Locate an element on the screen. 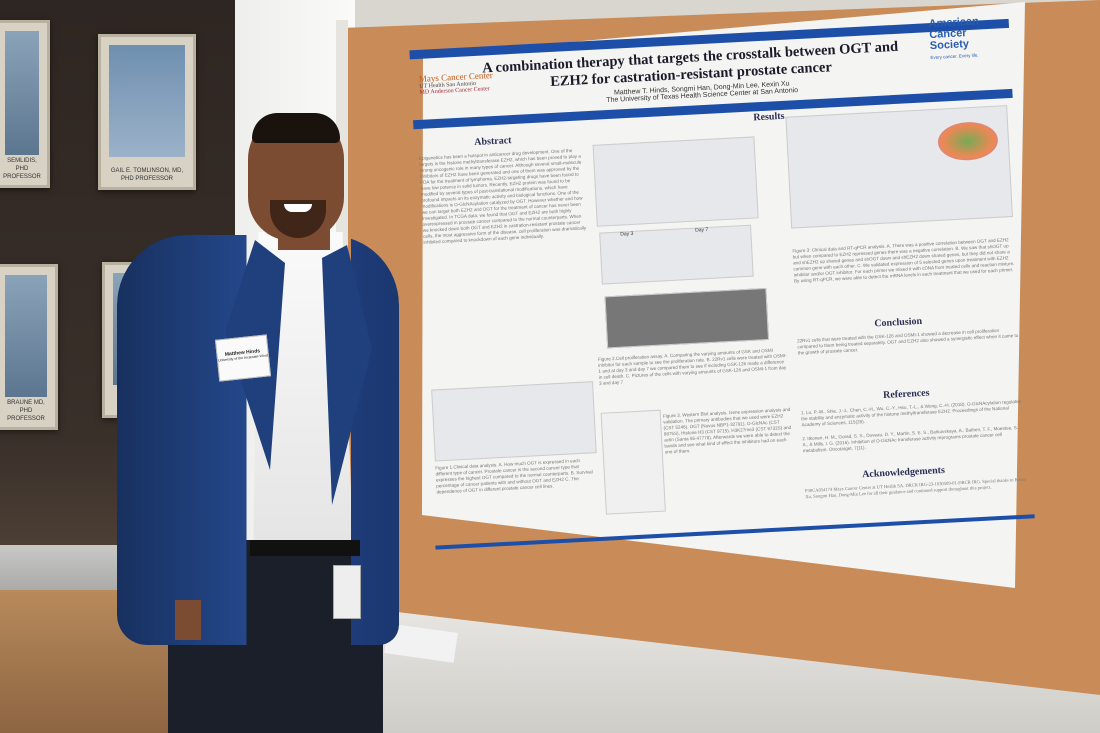  figure-2a-line-chart is located at coordinates (675, 181).